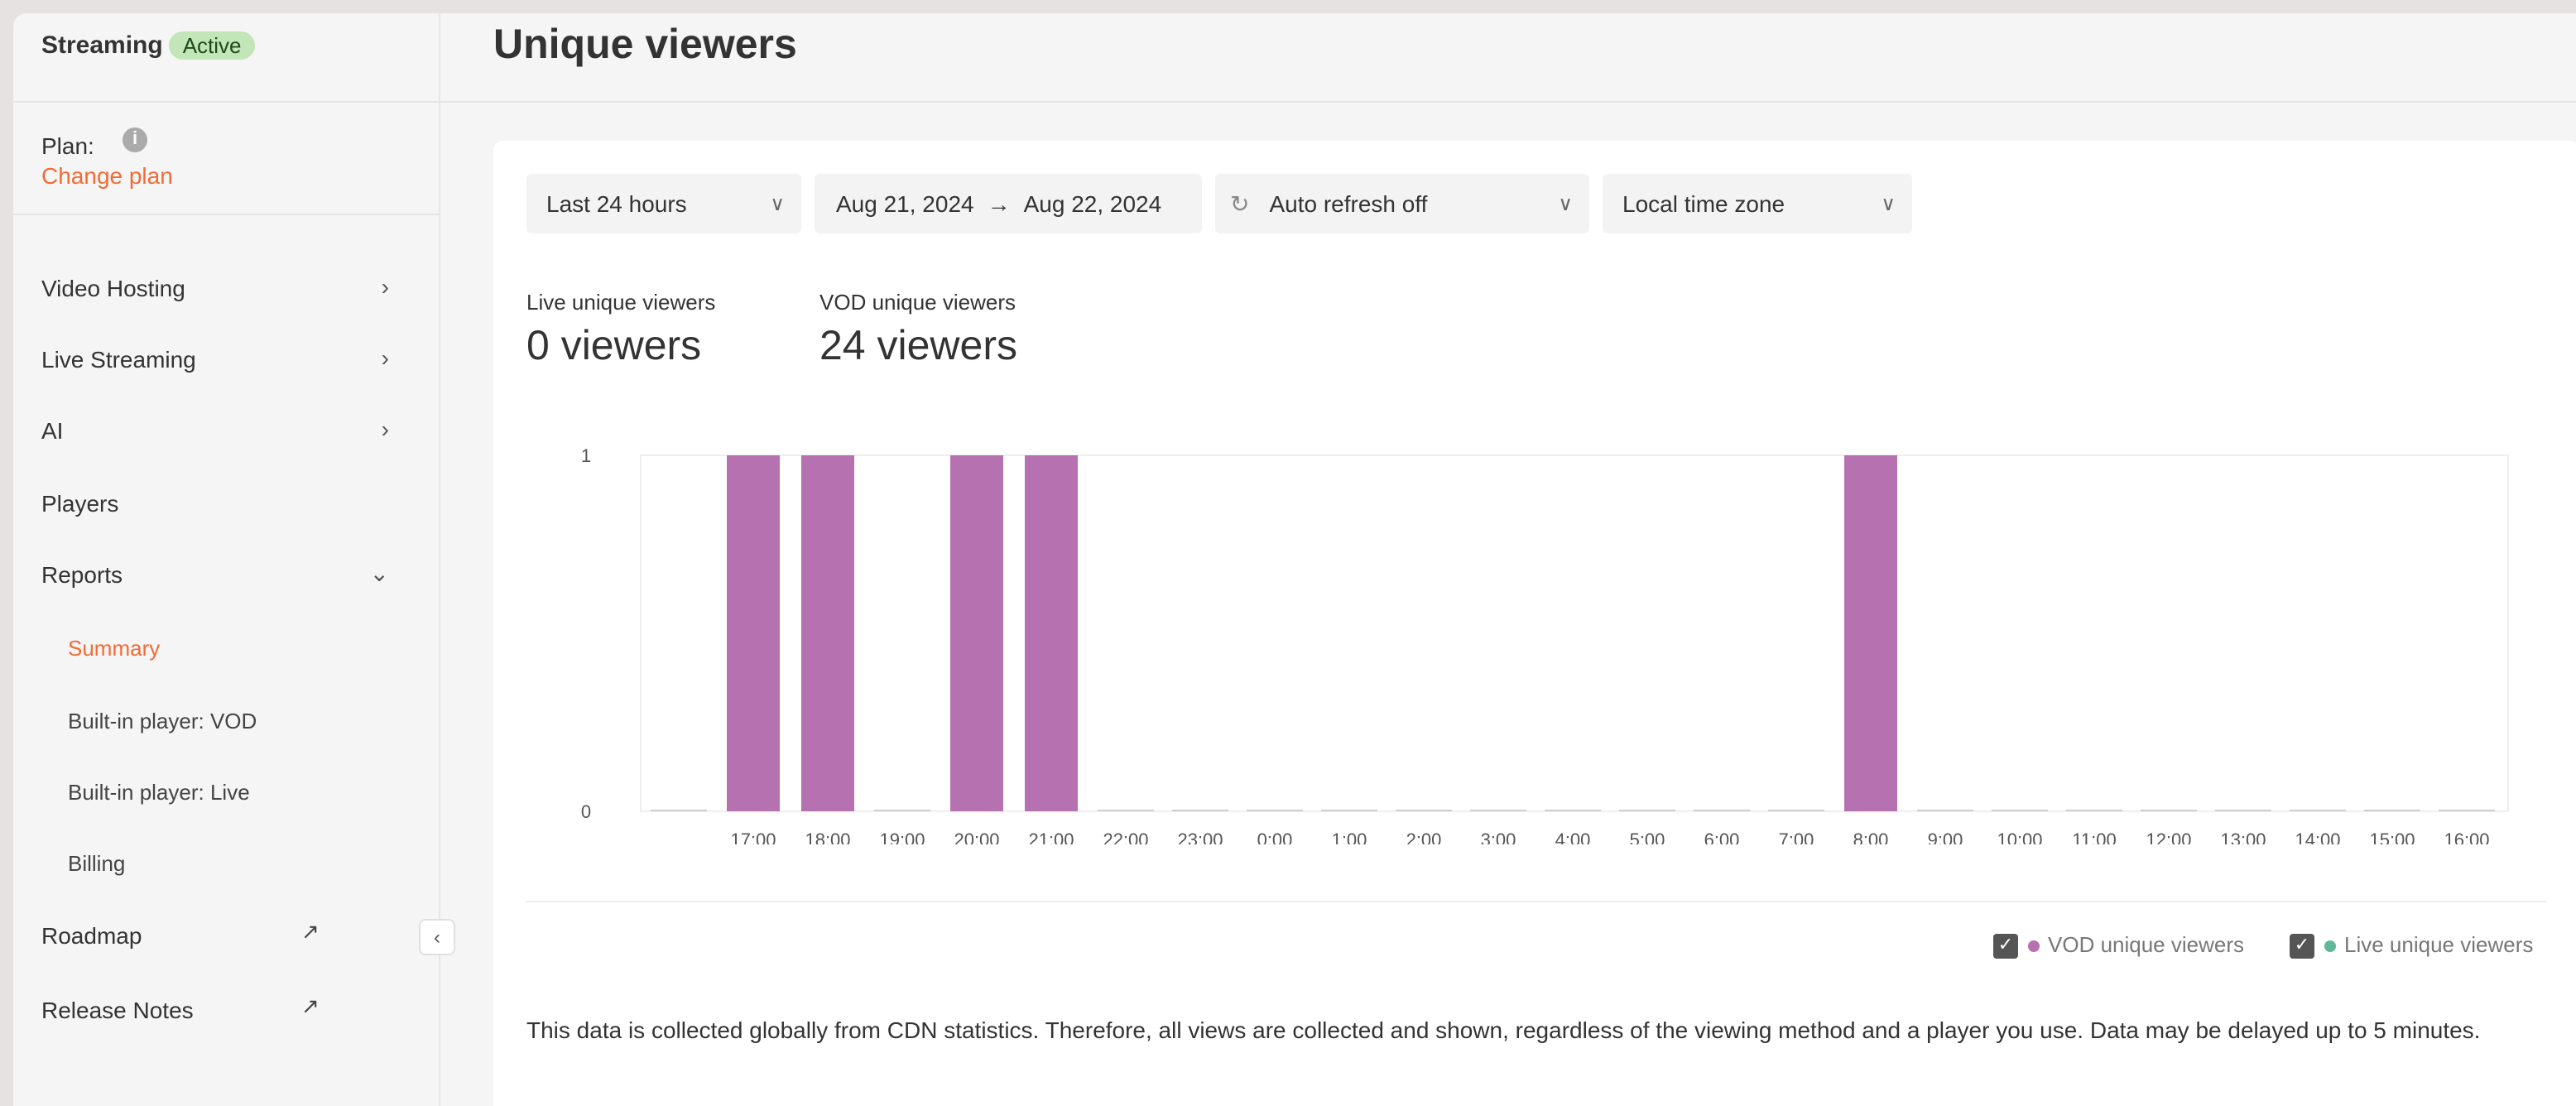 This screenshot has height=1106, width=2576. I want to click on x-tick-label: 19:00, so click(902, 837).